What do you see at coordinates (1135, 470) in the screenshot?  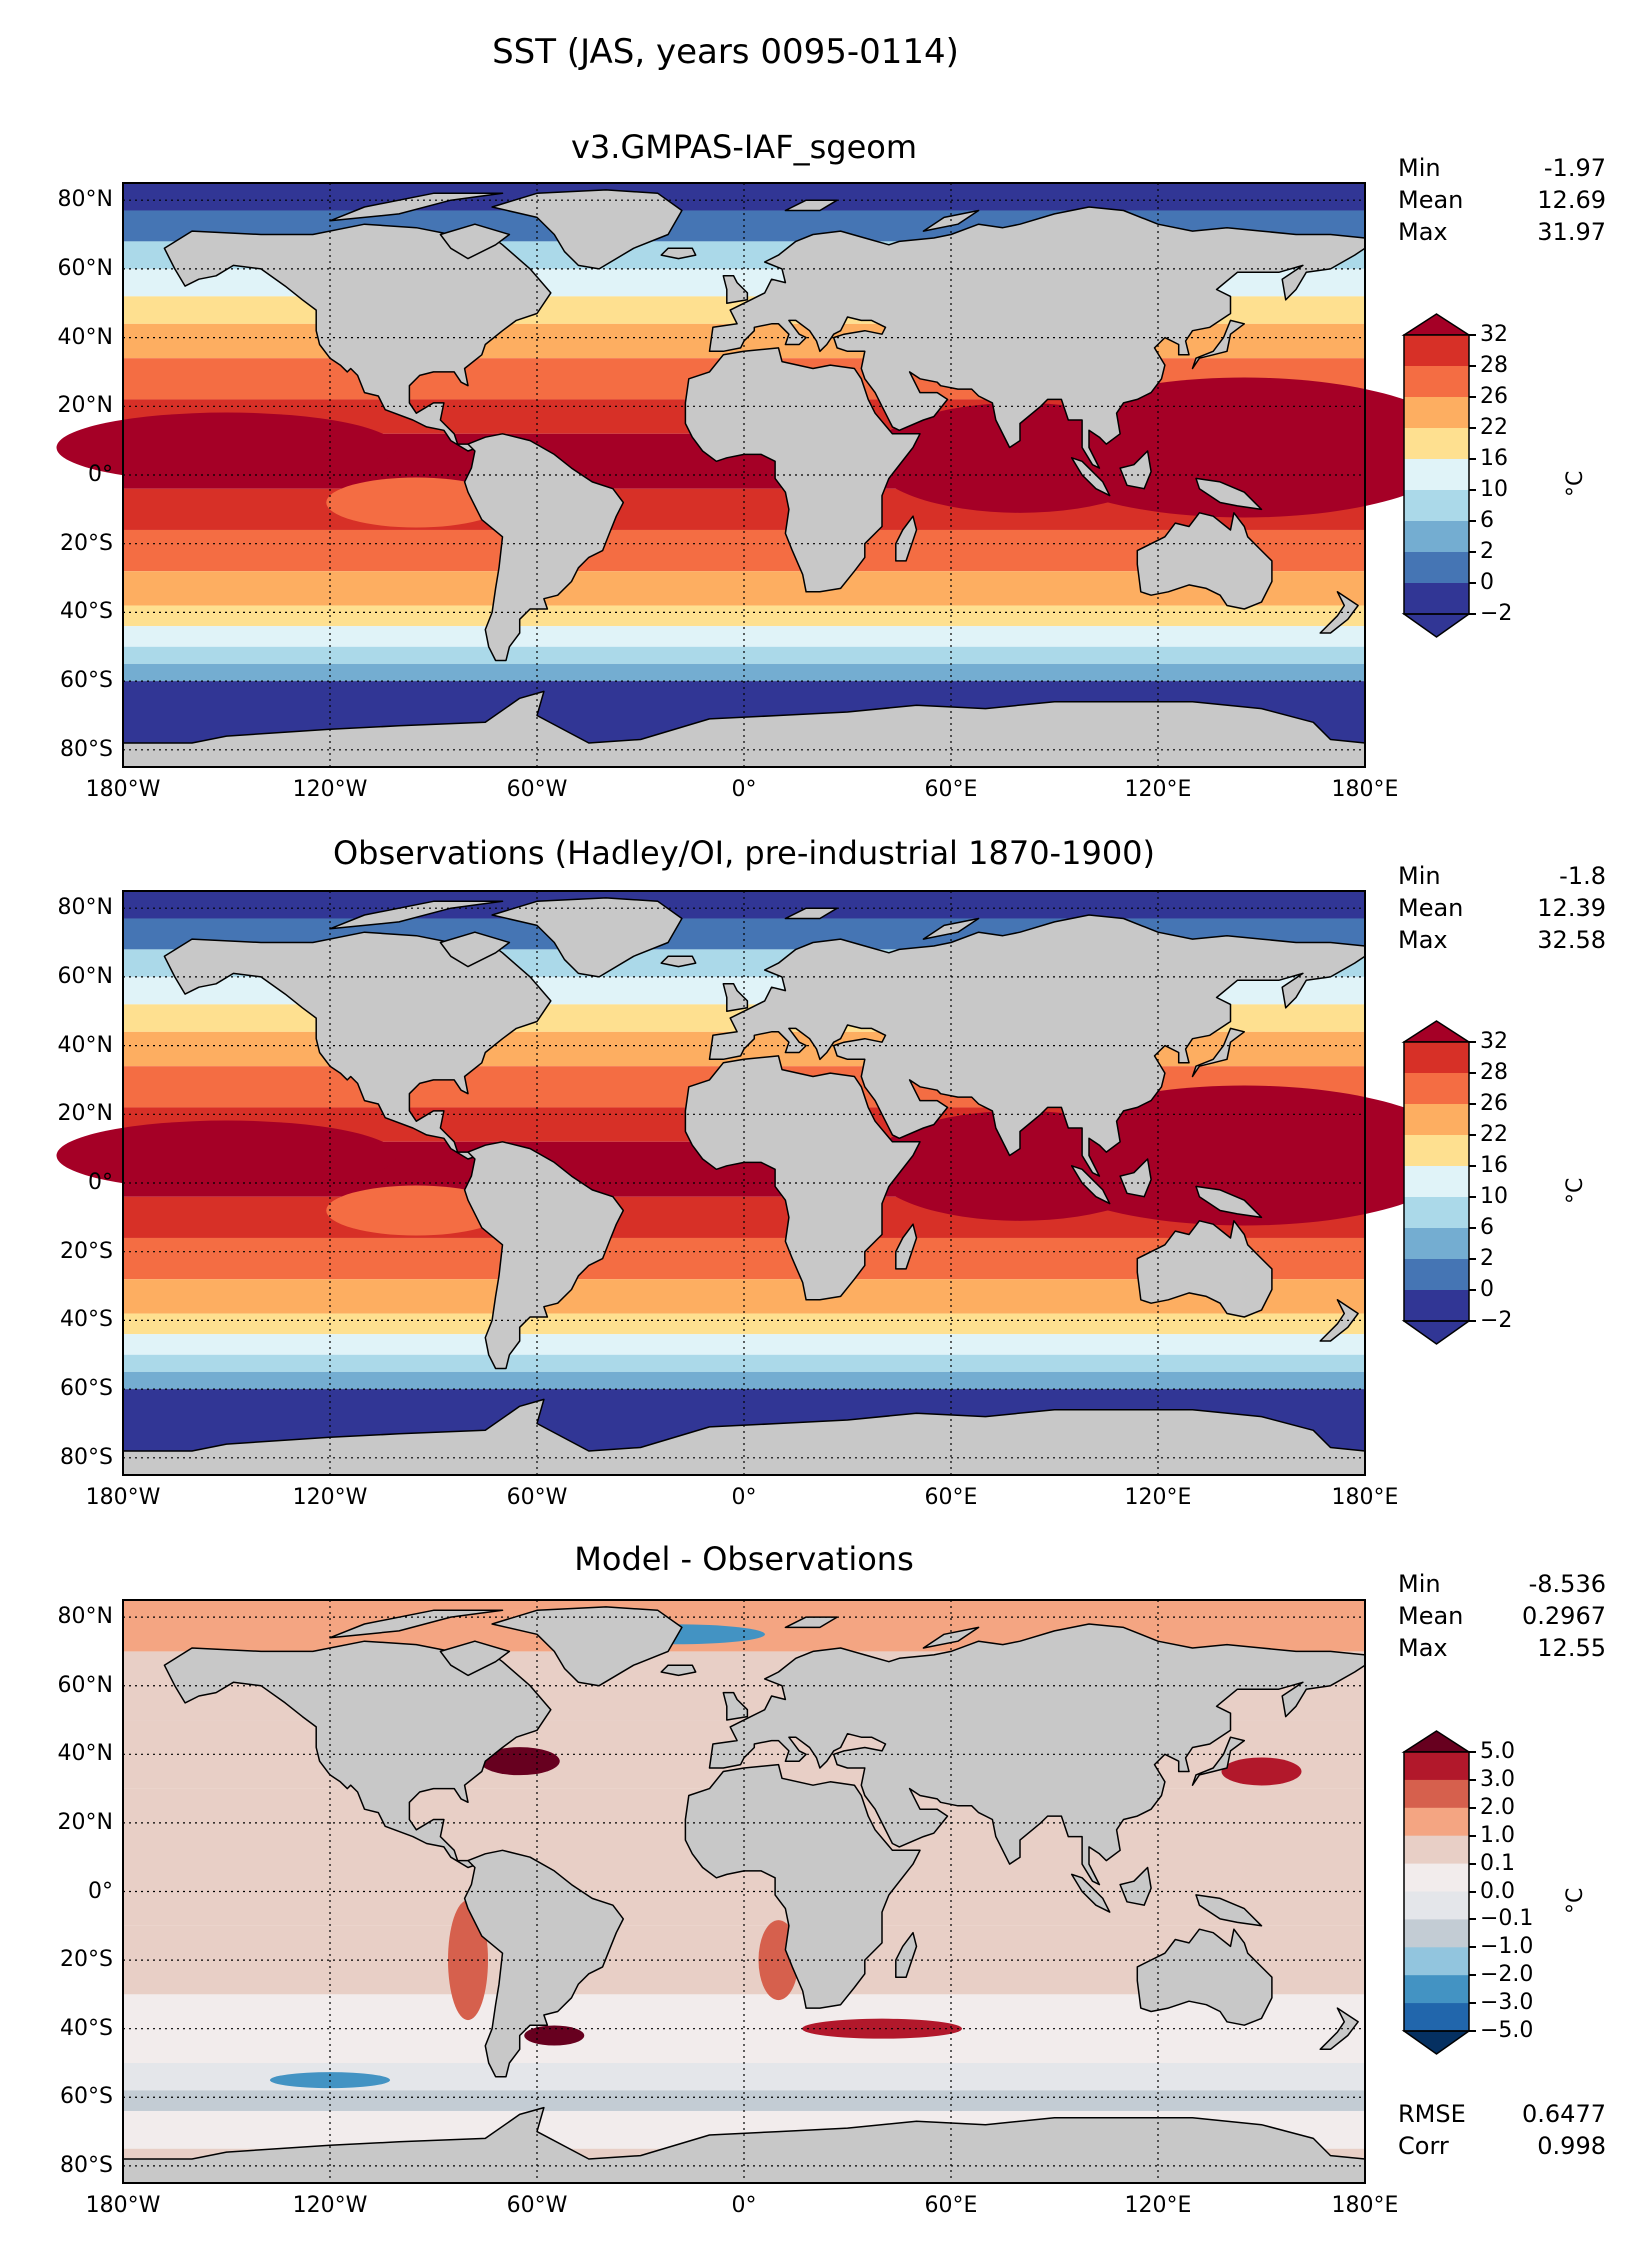 I see `land-borneo` at bounding box center [1135, 470].